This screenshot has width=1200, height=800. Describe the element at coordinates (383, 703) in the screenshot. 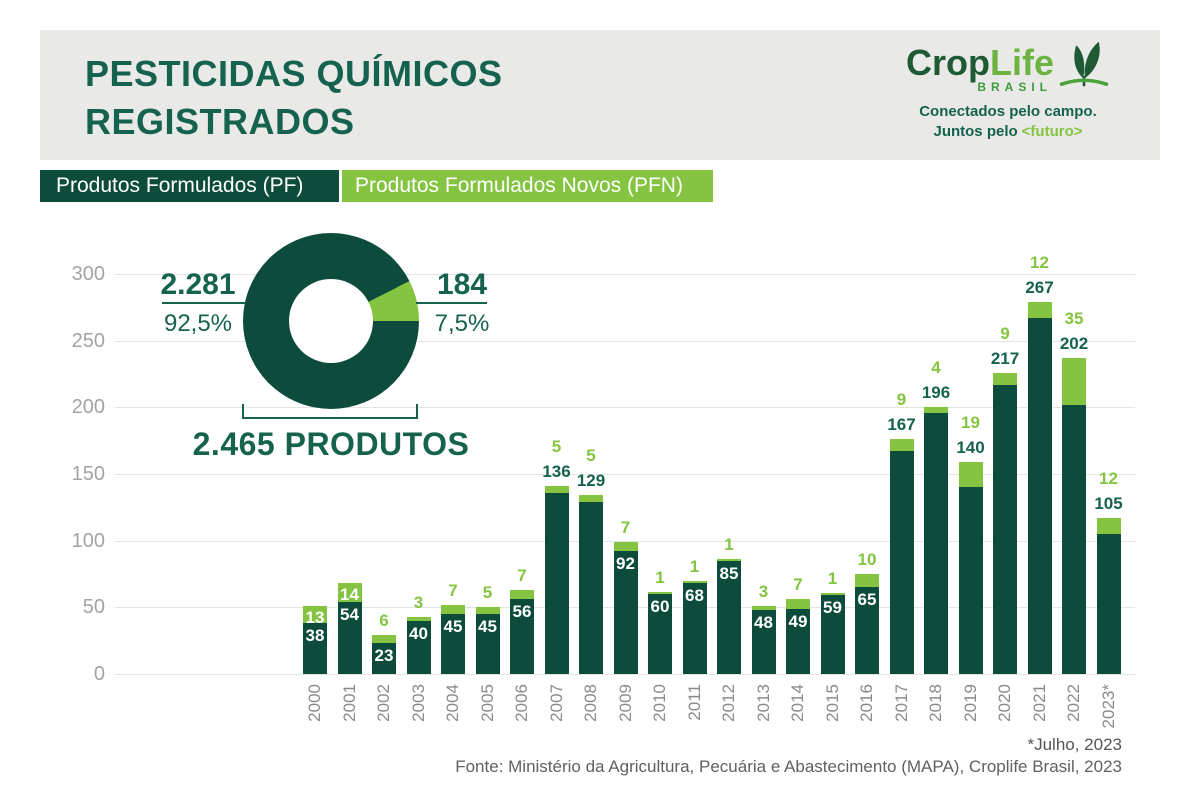

I see `x-axis-tick-label: 2002` at that location.